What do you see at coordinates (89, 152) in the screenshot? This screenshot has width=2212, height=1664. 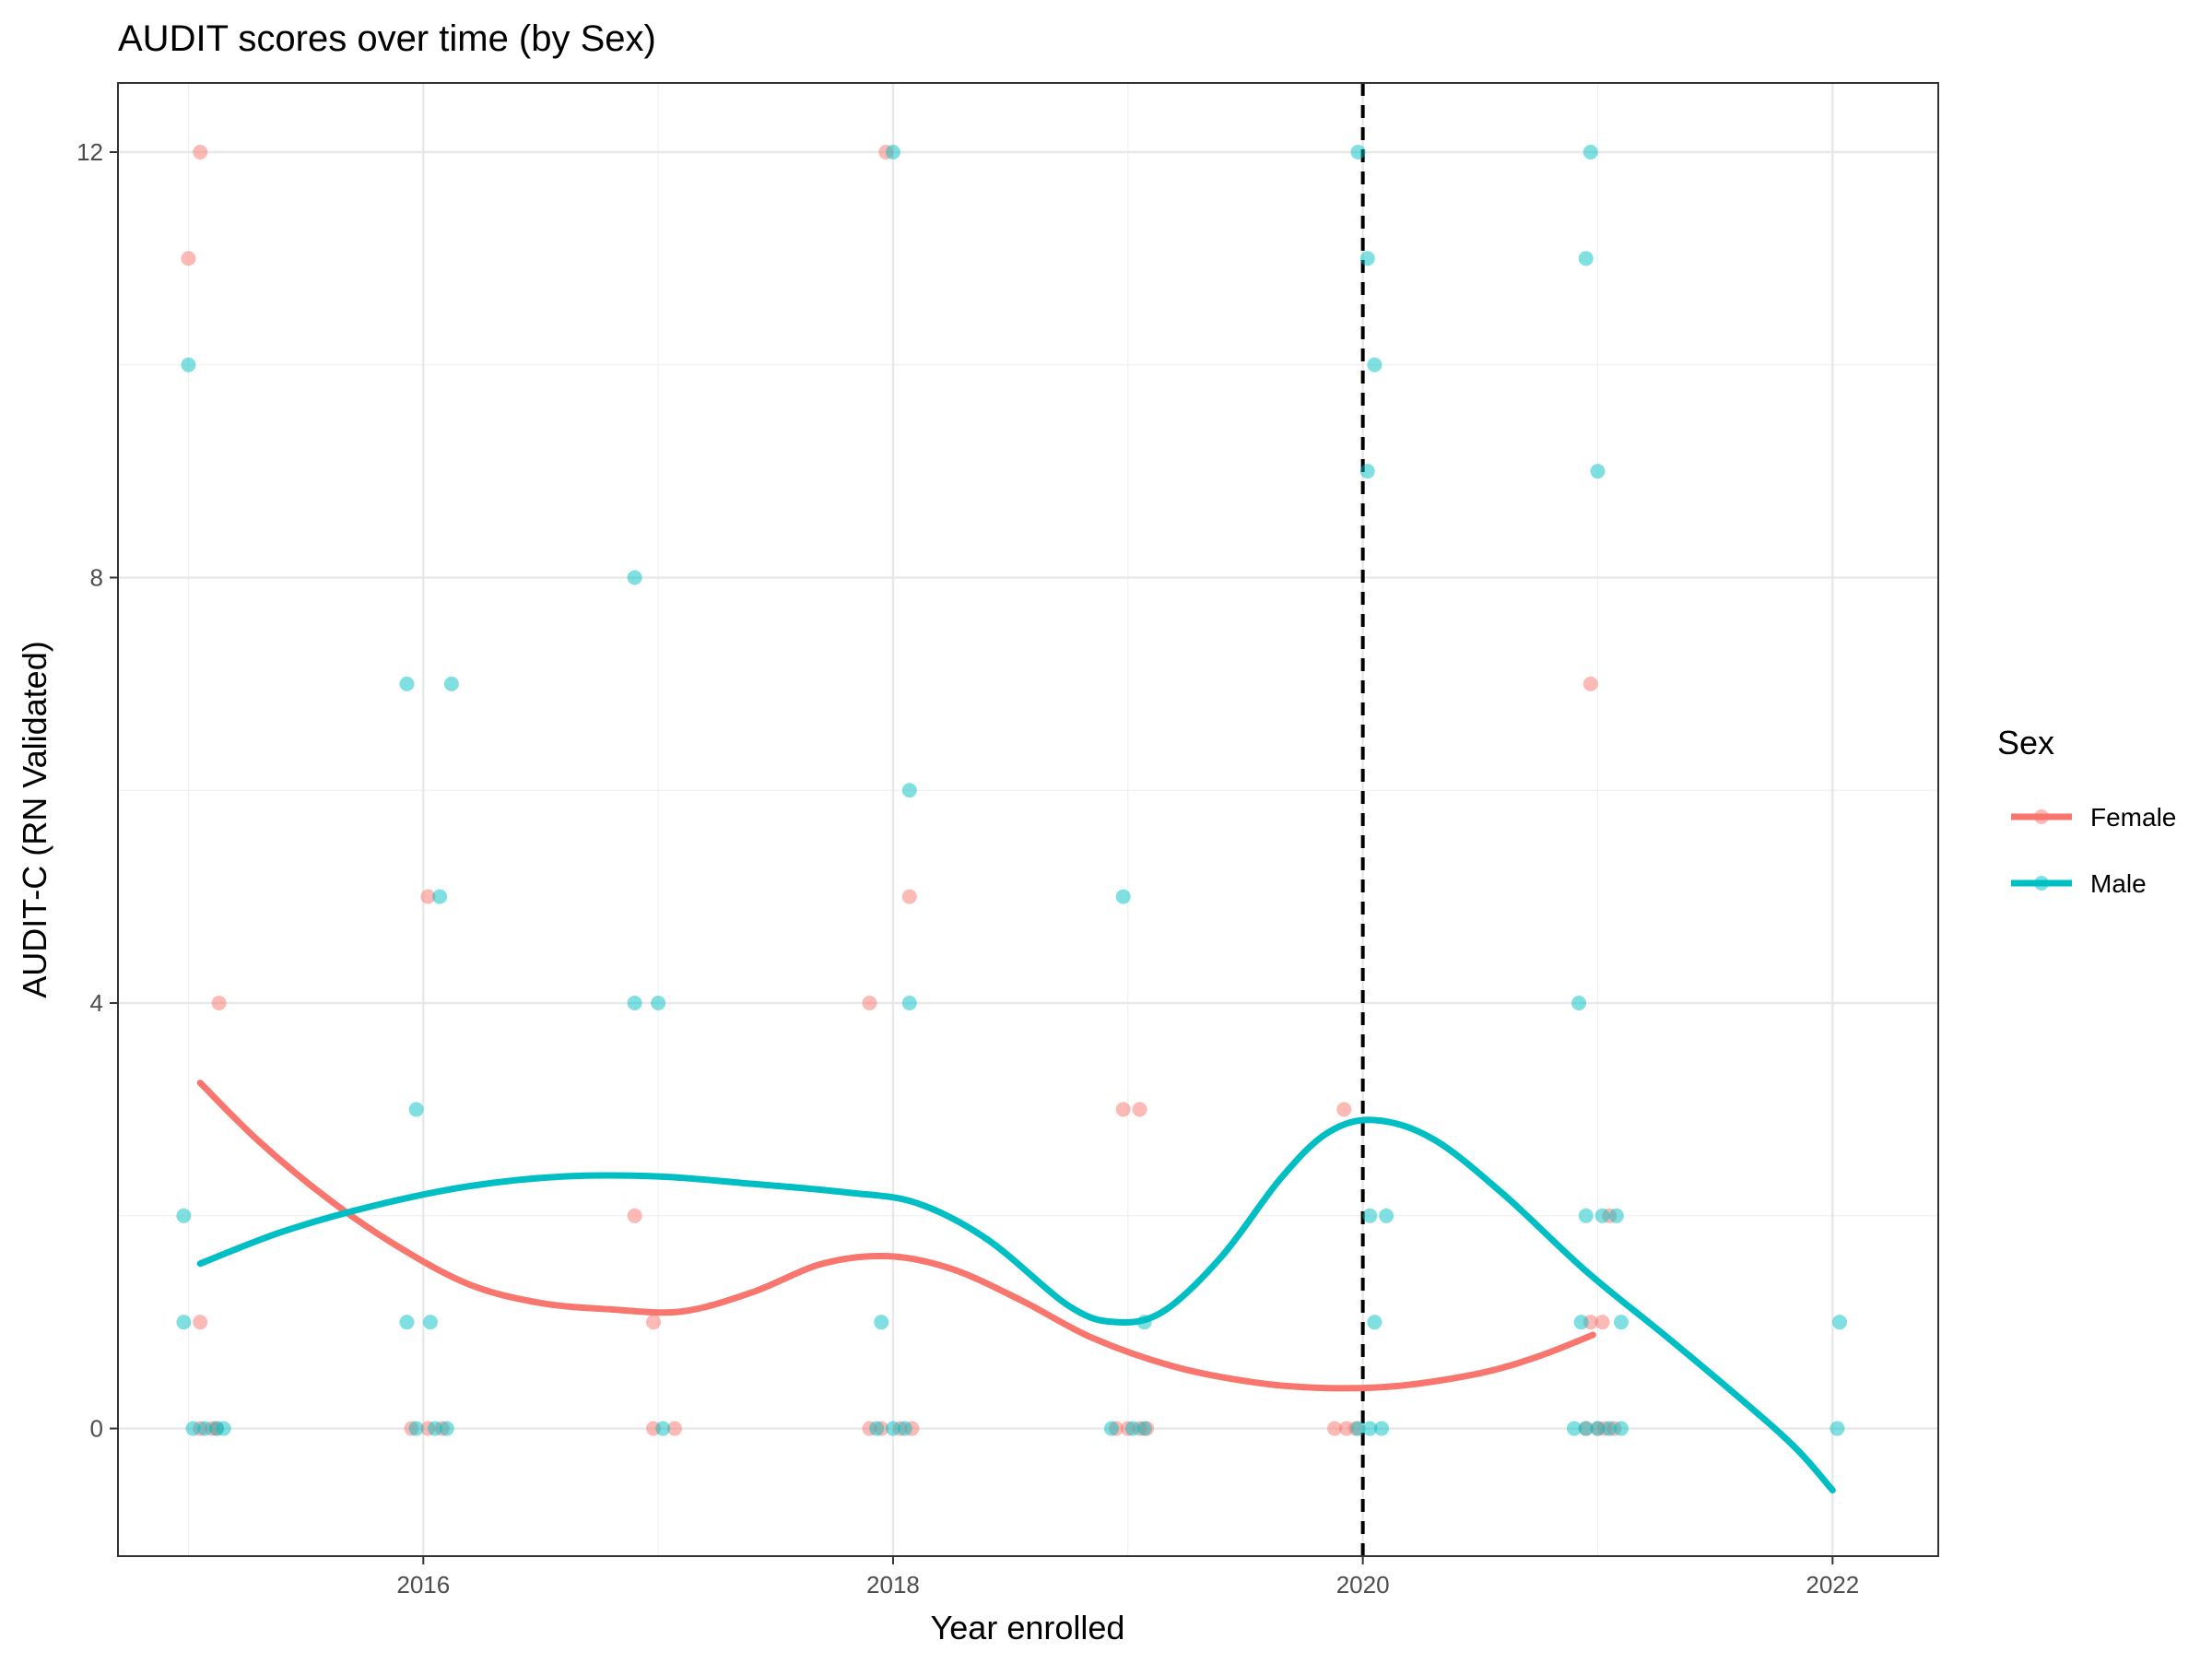 I see `y-tick-label: 12` at bounding box center [89, 152].